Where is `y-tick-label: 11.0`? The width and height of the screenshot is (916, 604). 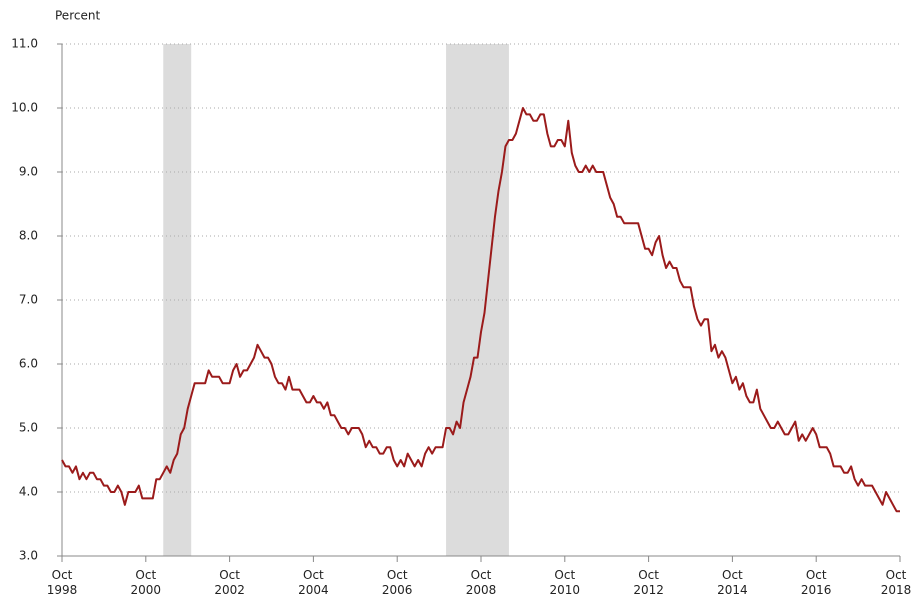
y-tick-label: 11.0 is located at coordinates (24, 44).